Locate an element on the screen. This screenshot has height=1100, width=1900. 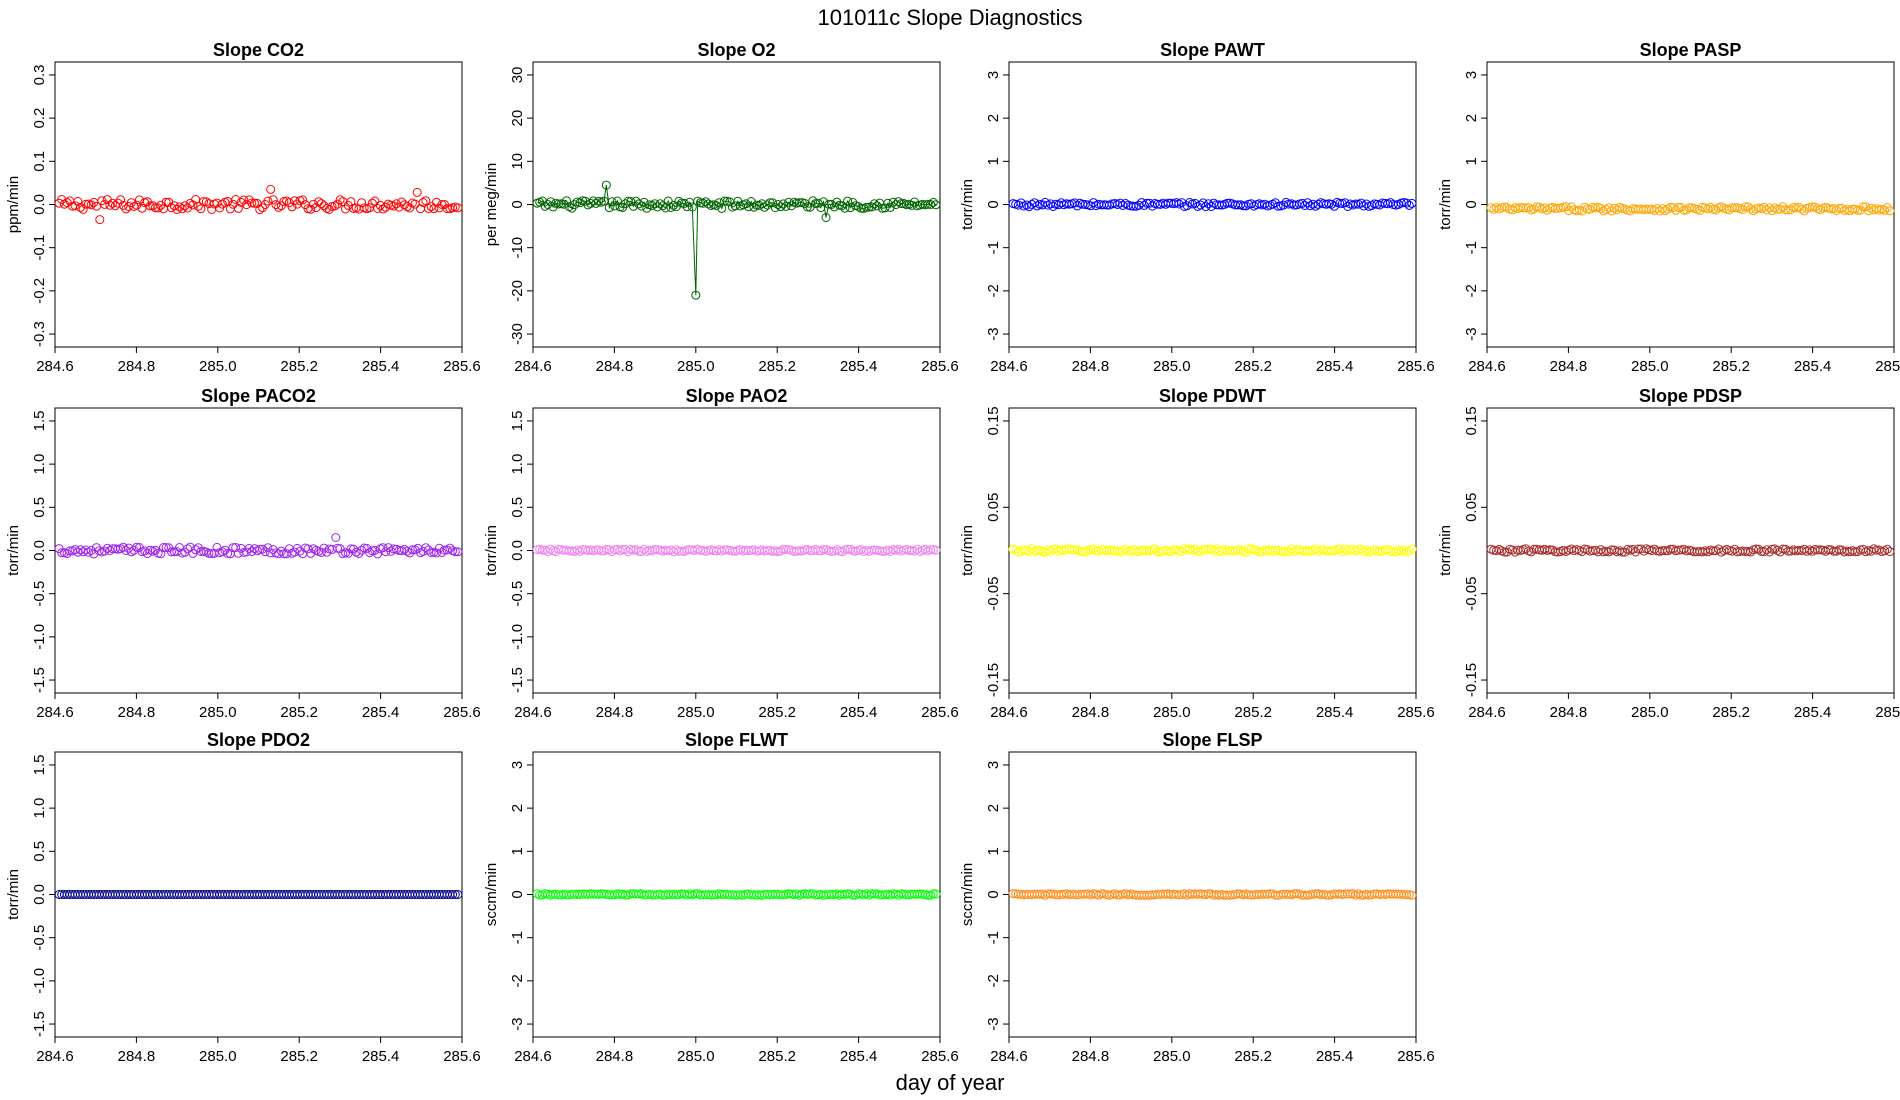
x-axis-label: day of year is located at coordinates (950, 1082).